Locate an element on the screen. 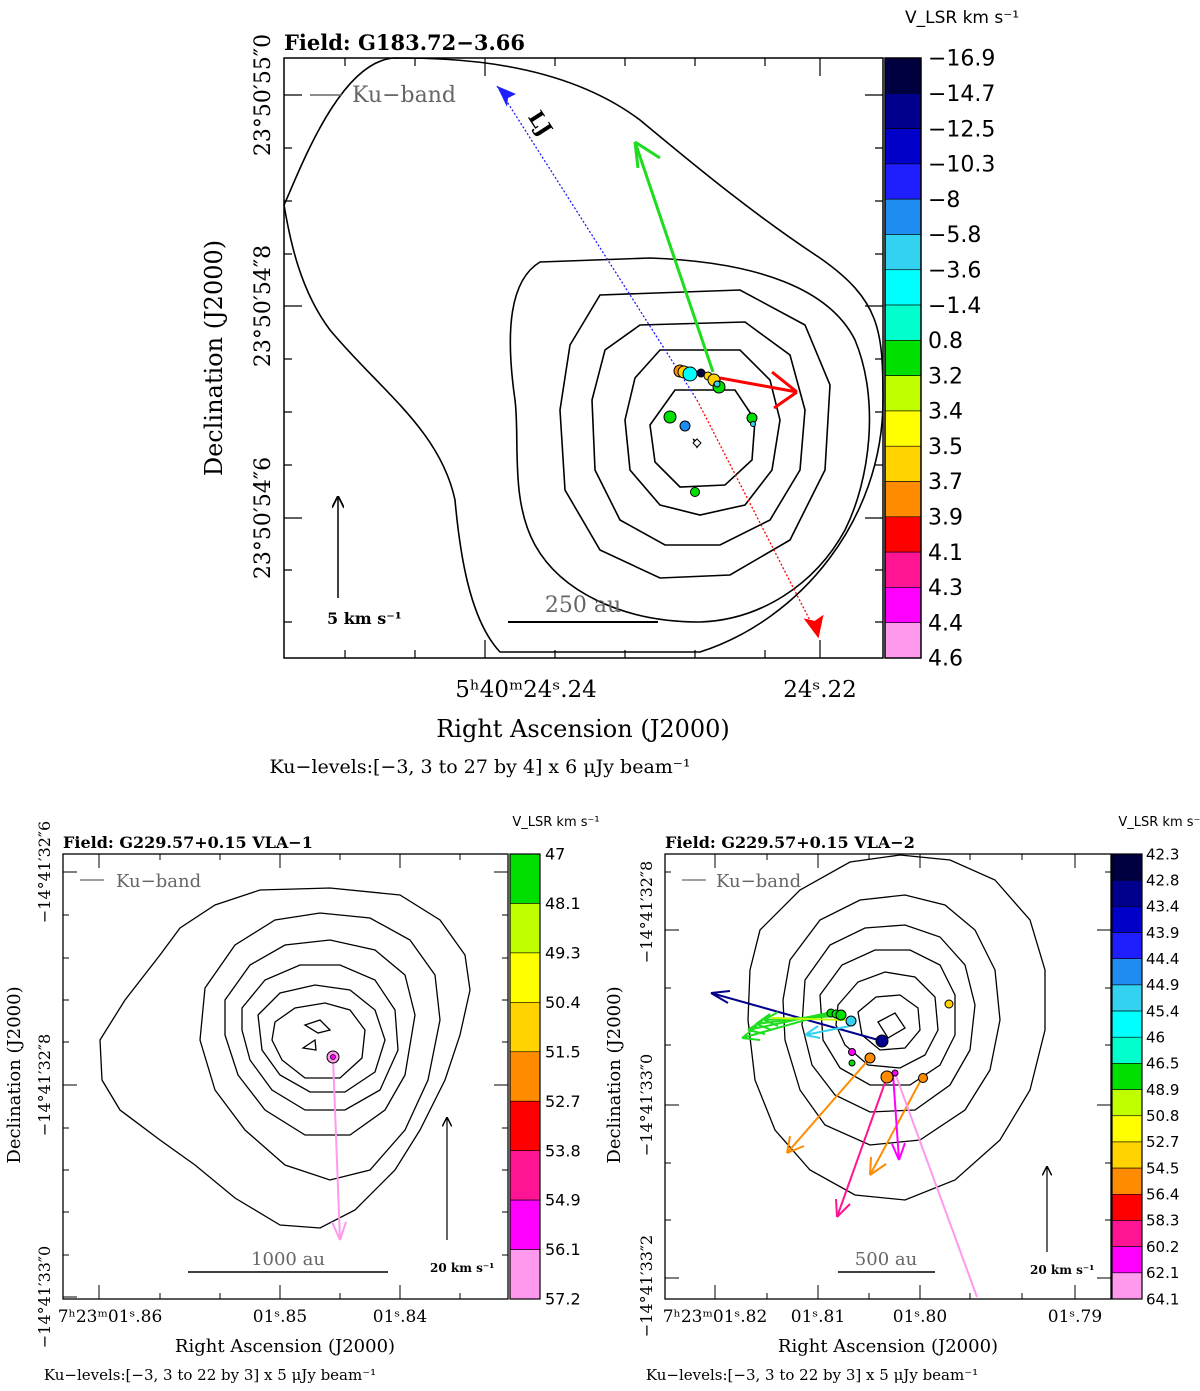 This screenshot has height=1391, width=1200. jet-arrowhead-red is located at coordinates (813, 626).